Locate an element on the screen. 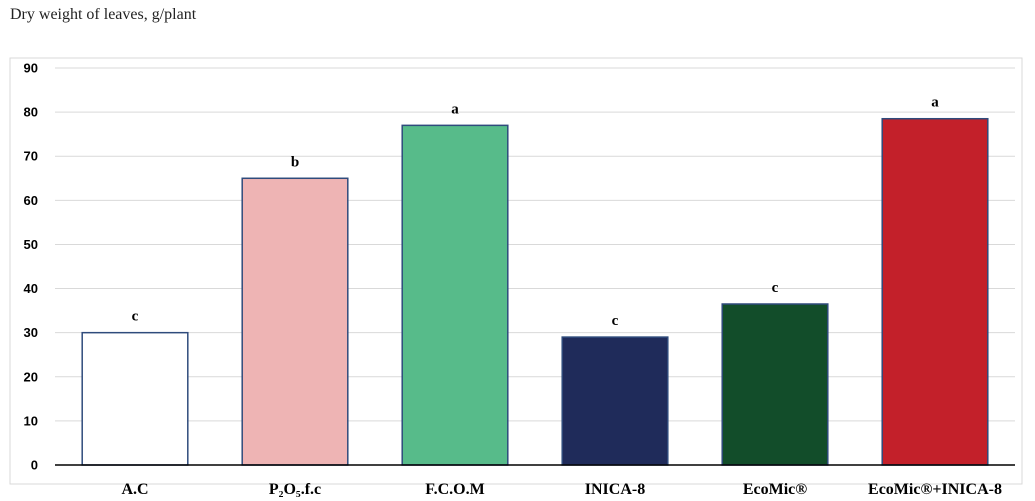 The image size is (1035, 501). y-tick-label: 40 is located at coordinates (31, 288).